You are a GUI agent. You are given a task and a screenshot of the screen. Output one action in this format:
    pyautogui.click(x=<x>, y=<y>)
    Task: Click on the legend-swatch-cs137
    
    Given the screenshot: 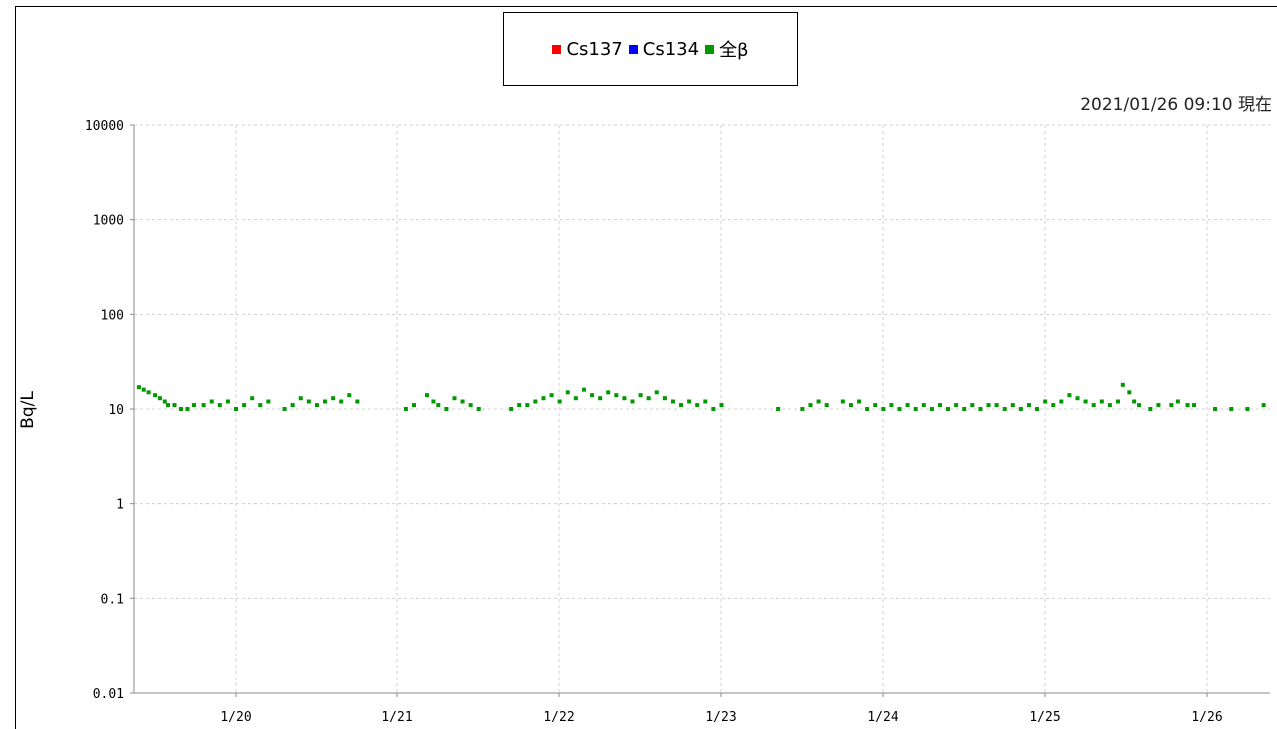 What is the action you would take?
    pyautogui.click(x=557, y=49)
    